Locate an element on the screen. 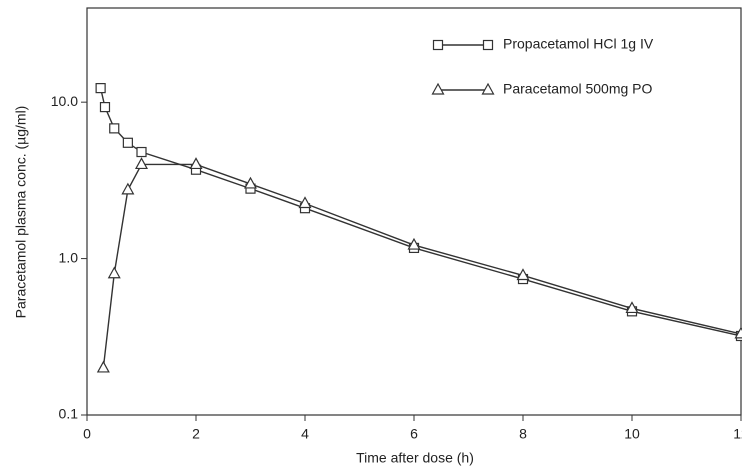 The image size is (742, 467). x-tick-label: 0 is located at coordinates (87, 434).